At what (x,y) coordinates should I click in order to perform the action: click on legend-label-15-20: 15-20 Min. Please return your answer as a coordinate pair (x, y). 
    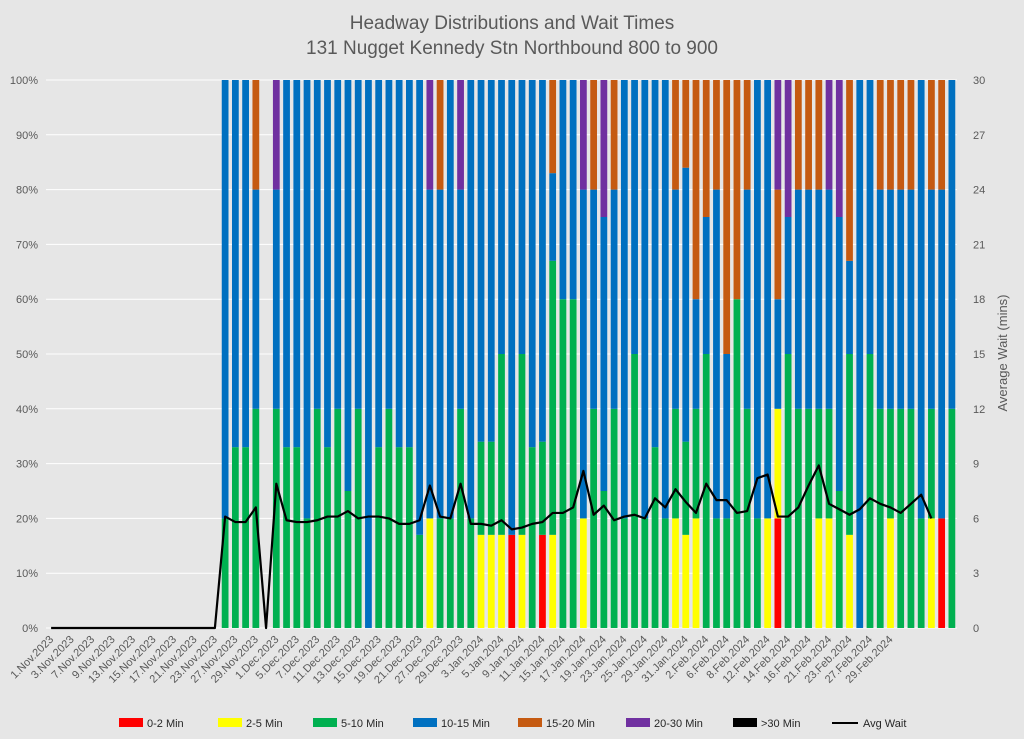
    Looking at the image, I should click on (570, 724).